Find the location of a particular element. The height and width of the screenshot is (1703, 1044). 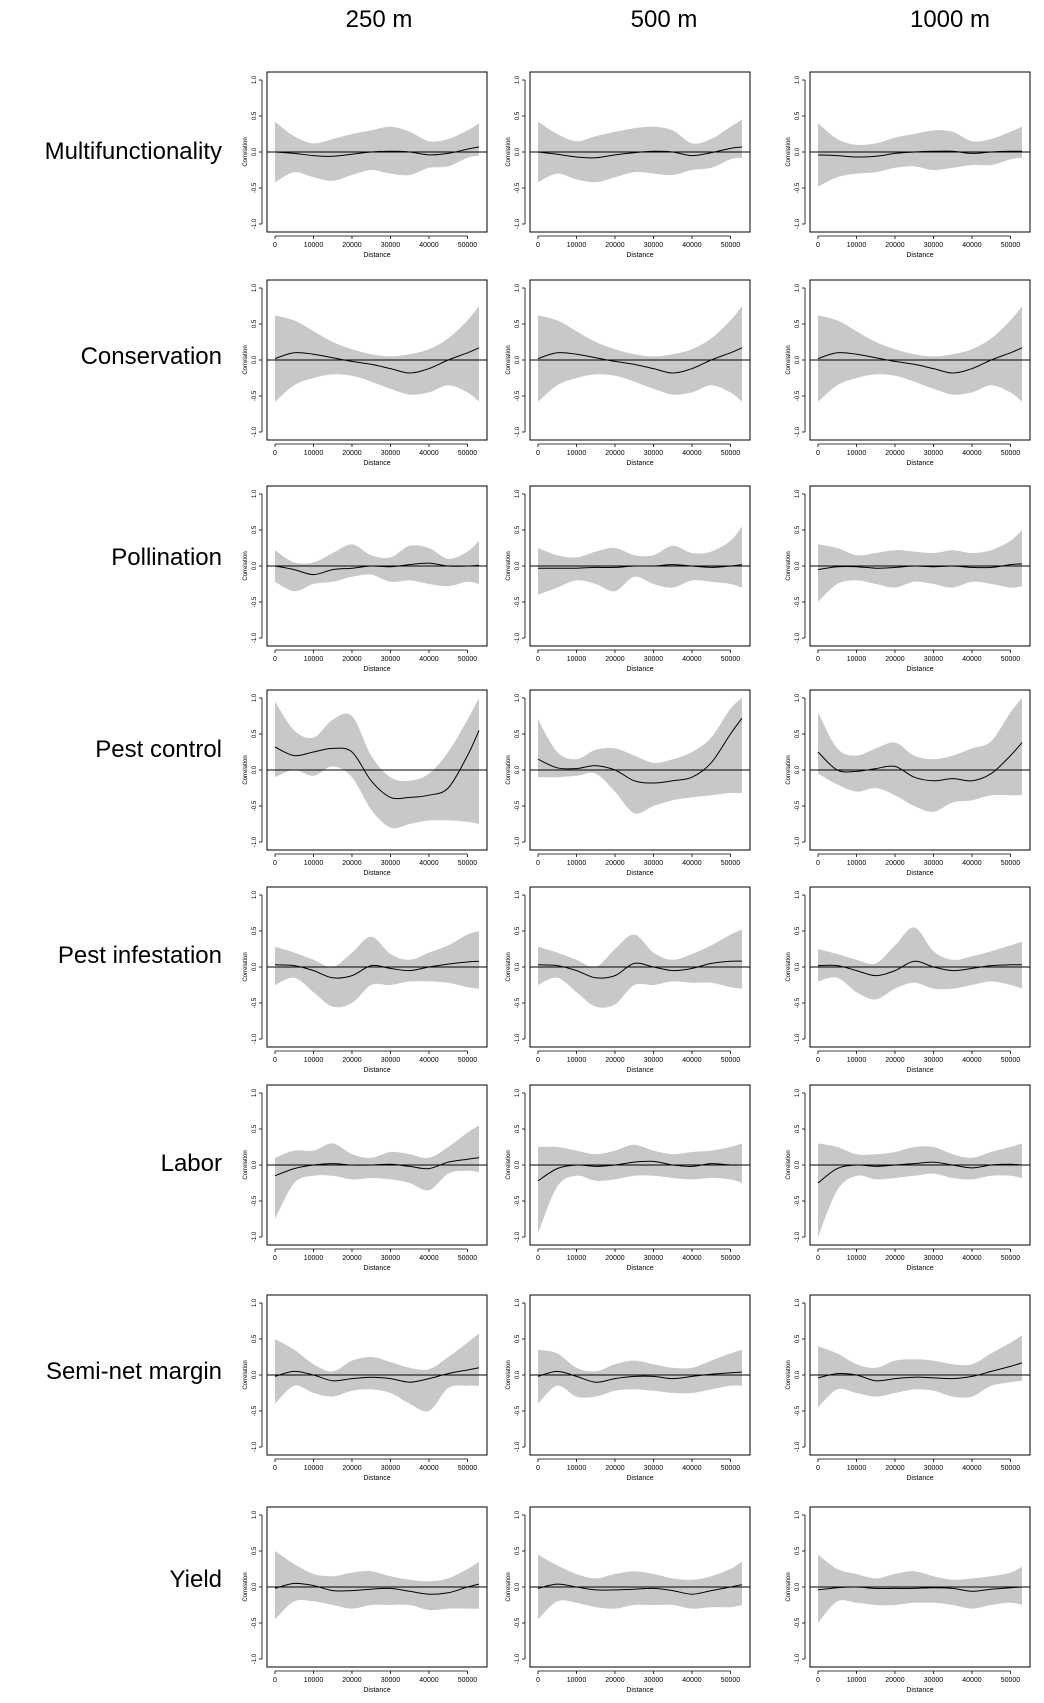

column-title-250m: 250 m is located at coordinates (379, 19).